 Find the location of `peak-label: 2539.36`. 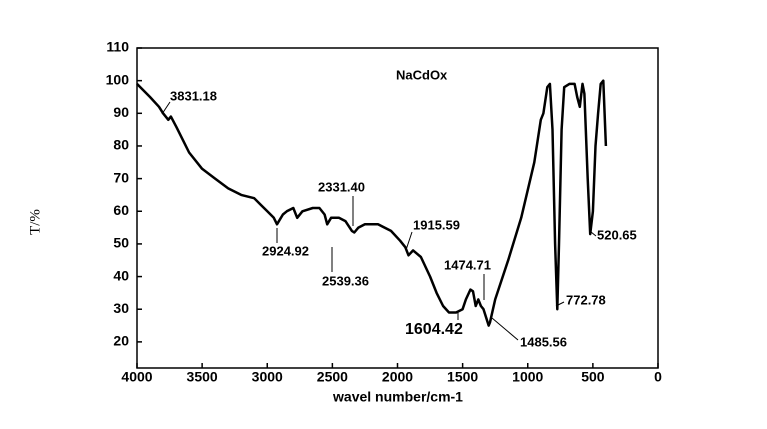

peak-label: 2539.36 is located at coordinates (345, 280).